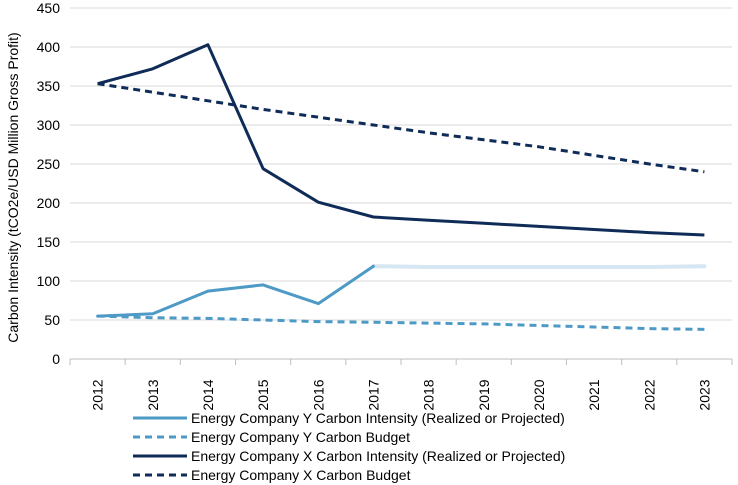 This screenshot has width=738, height=485. I want to click on x-tick-label-2012: 2012, so click(98, 394).